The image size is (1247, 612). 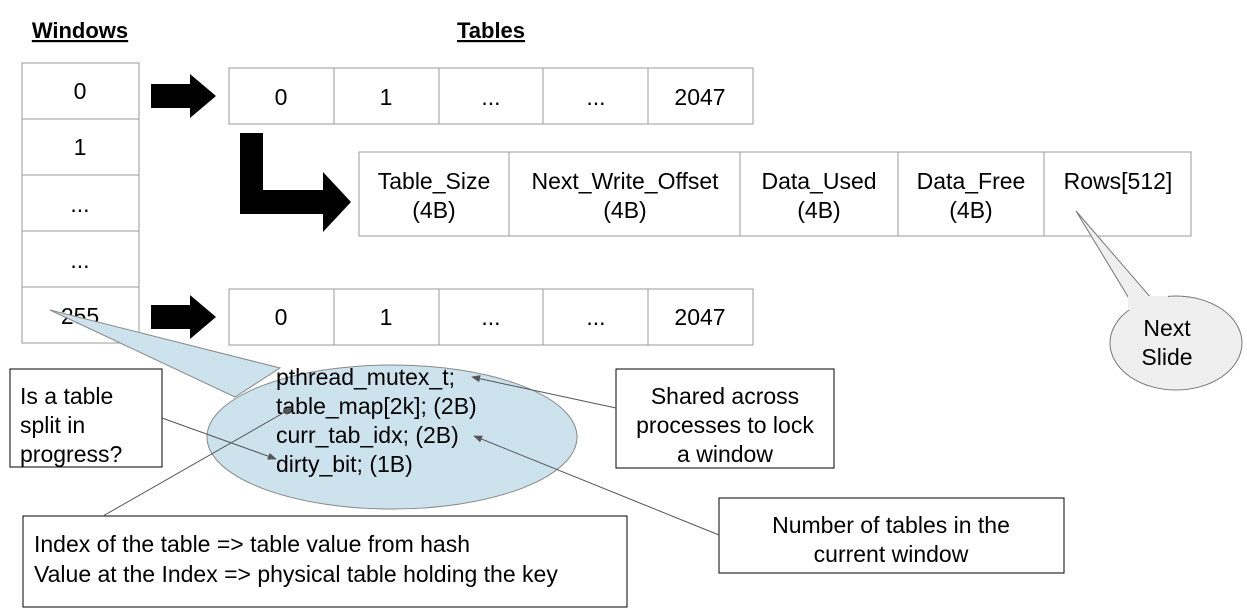 I want to click on table-row-top: 0 1 ... ... 2047, so click(x=491, y=96).